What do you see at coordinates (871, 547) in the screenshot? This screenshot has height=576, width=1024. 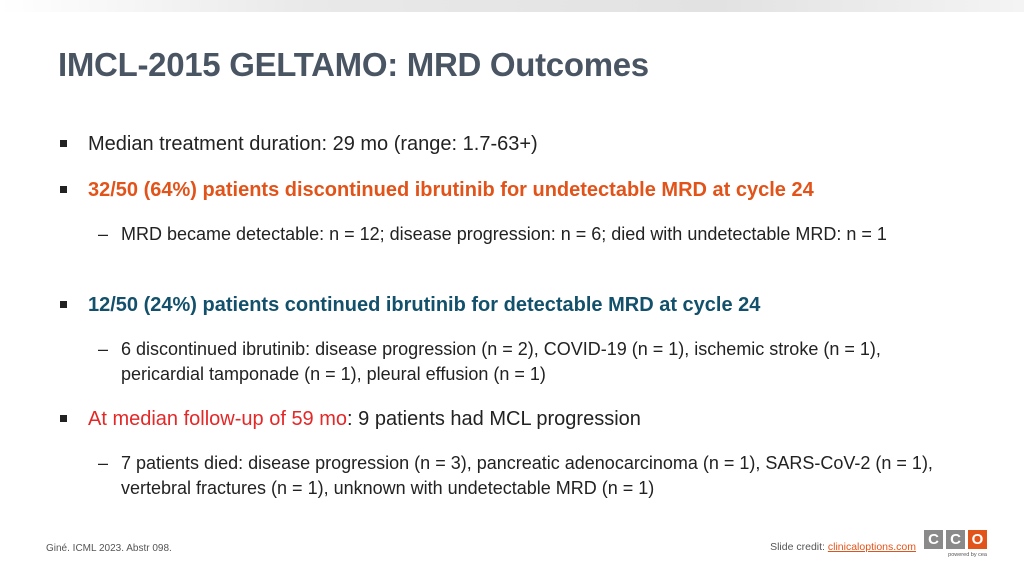 I see `clinicaloptions-link: clinicaloptions.com` at bounding box center [871, 547].